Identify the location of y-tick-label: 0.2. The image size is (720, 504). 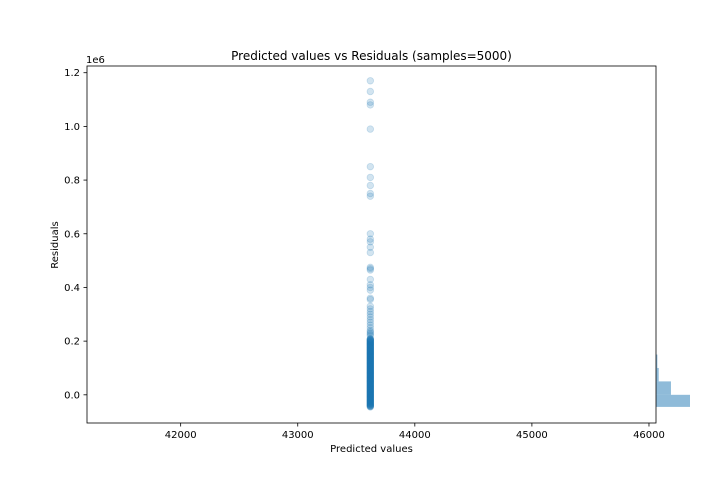
(72, 342).